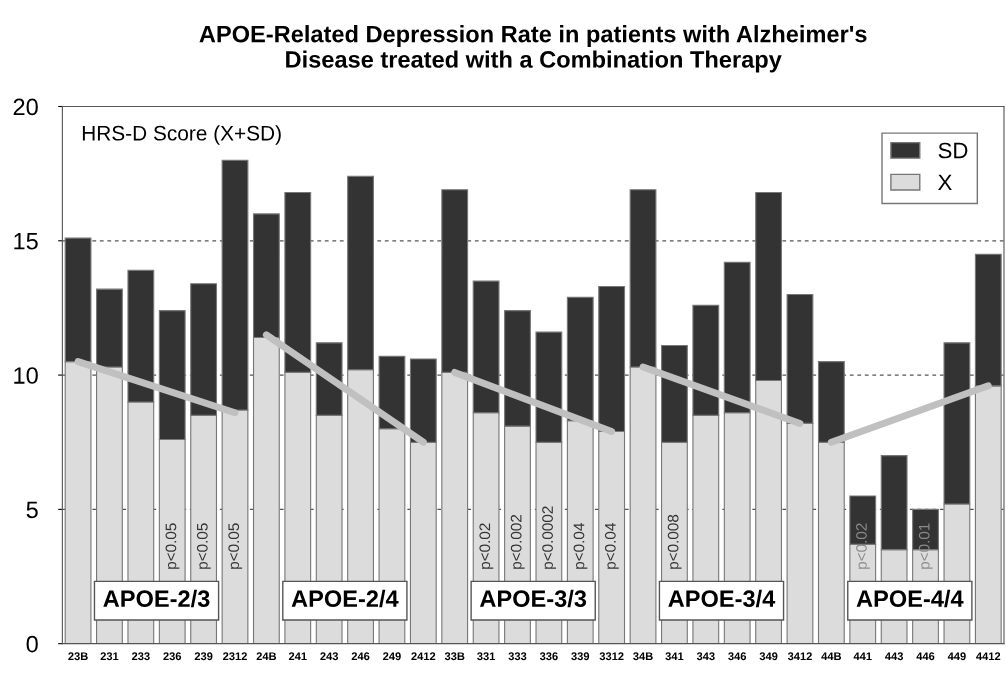  What do you see at coordinates (486, 656) in the screenshot?
I see `x-tick-label: 331` at bounding box center [486, 656].